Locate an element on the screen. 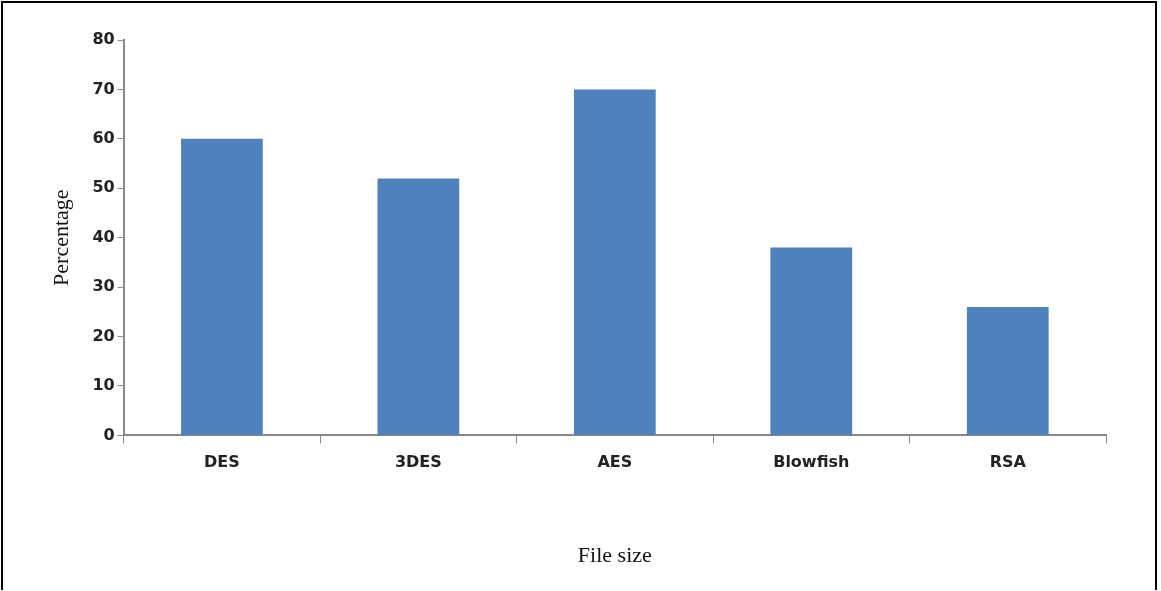 The image size is (1161, 591). y-tick-label: 60 is located at coordinates (103, 138).